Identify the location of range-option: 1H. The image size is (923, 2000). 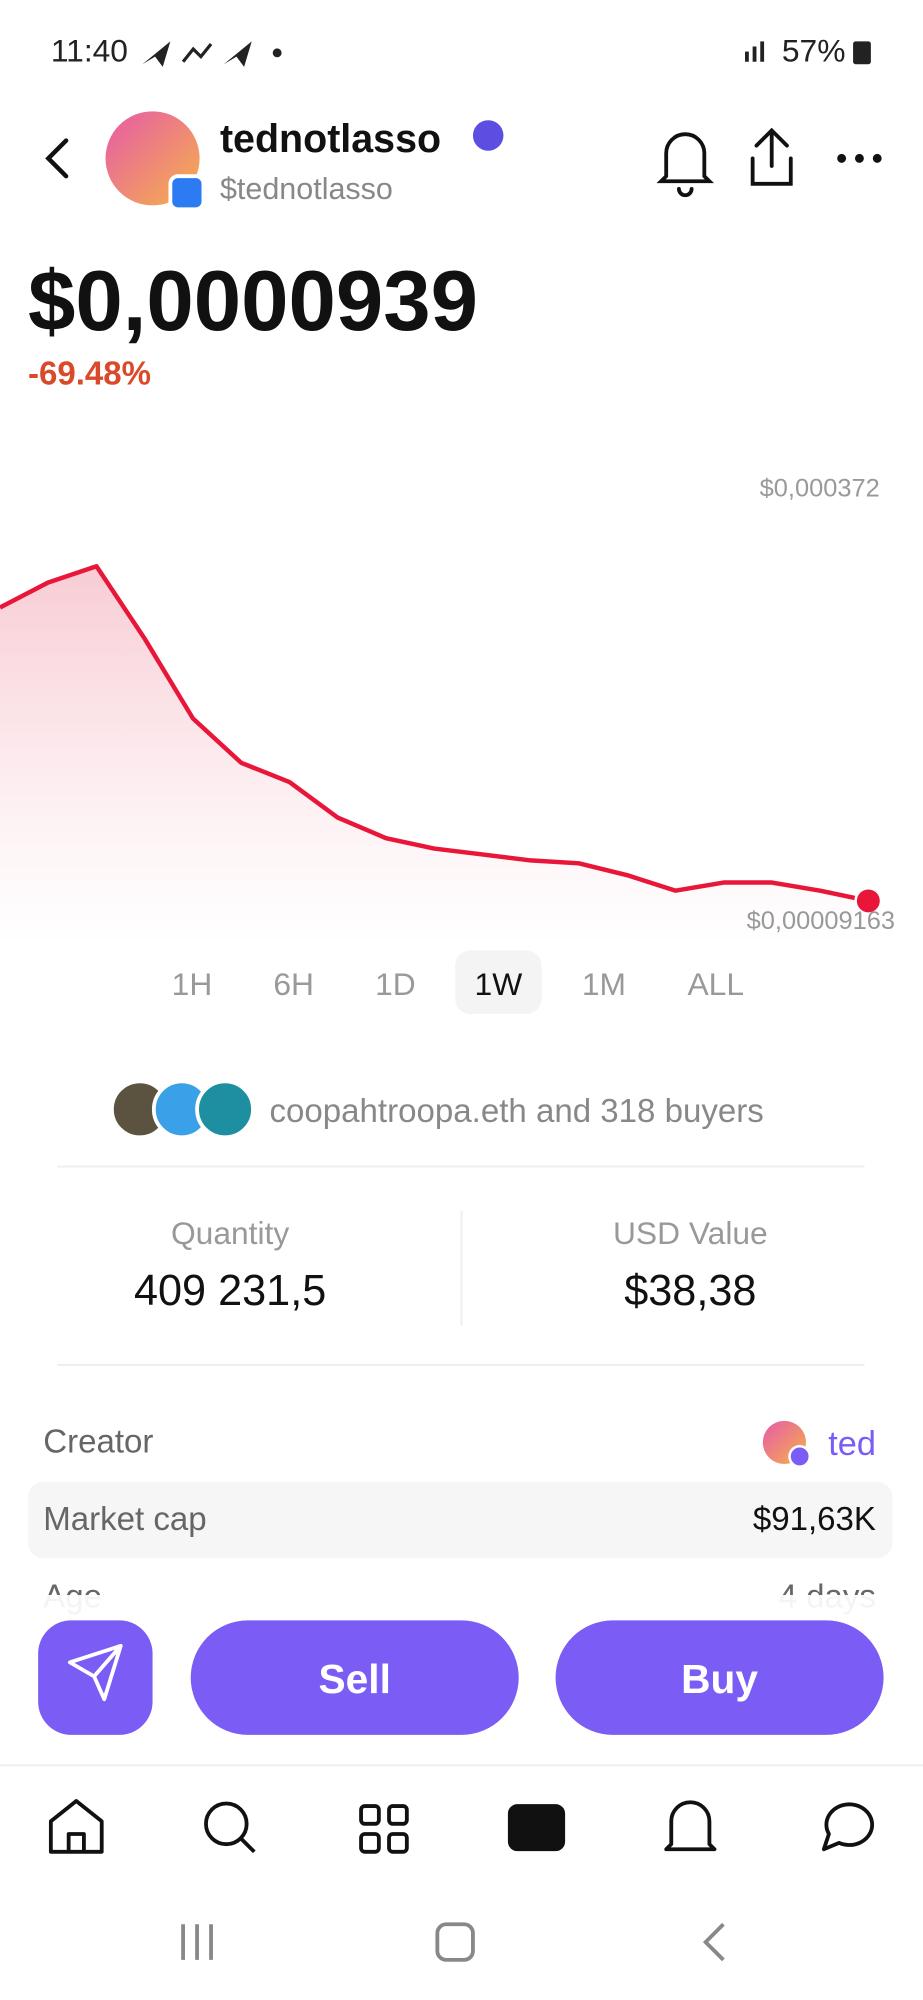
(192, 984).